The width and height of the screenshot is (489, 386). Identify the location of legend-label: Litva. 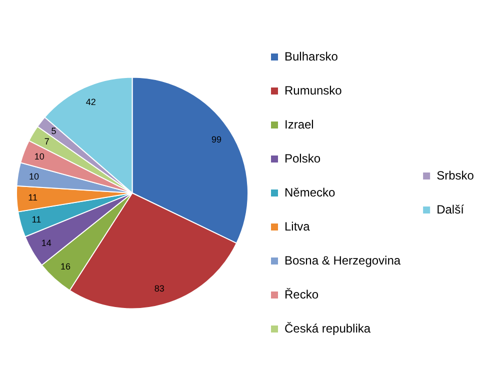
(297, 226).